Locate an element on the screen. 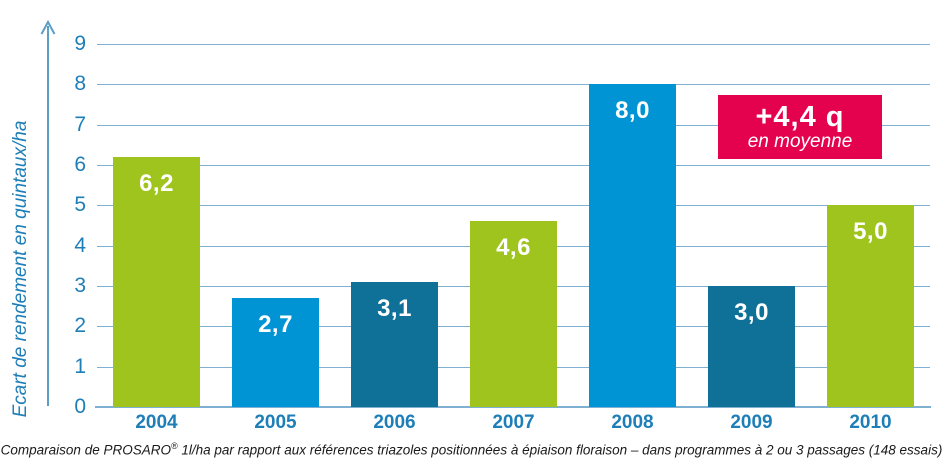 Image resolution: width=943 pixels, height=472 pixels. bar-value-label: 6,2 is located at coordinates (156, 183).